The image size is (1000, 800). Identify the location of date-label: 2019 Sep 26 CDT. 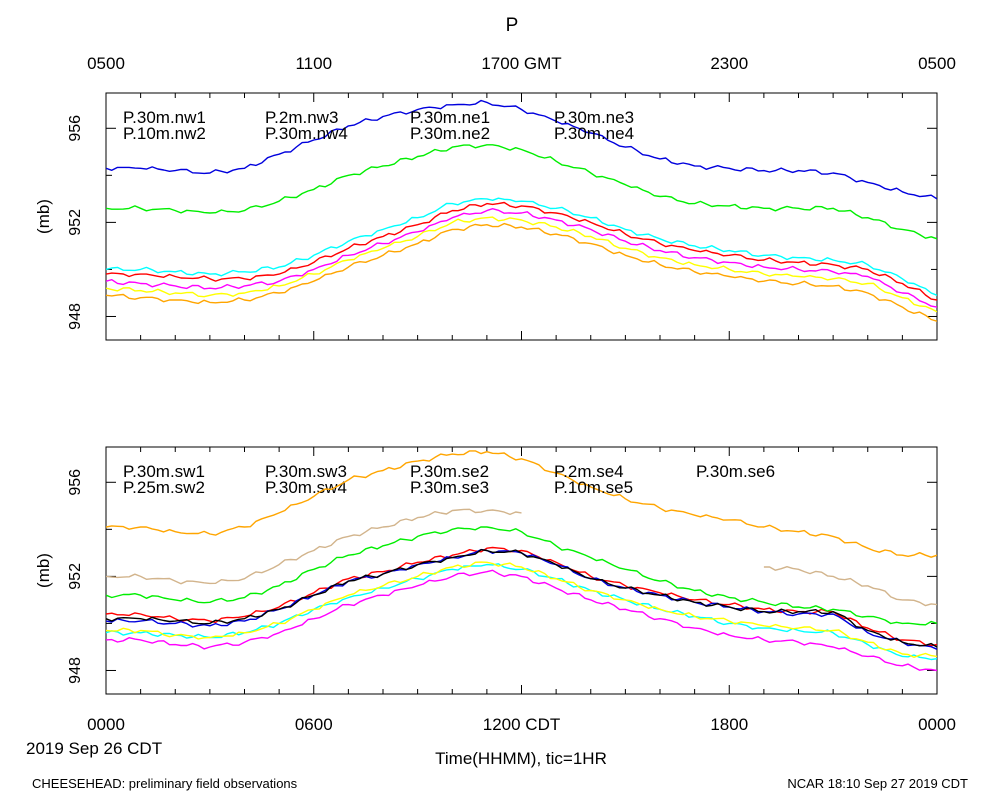
(94, 748).